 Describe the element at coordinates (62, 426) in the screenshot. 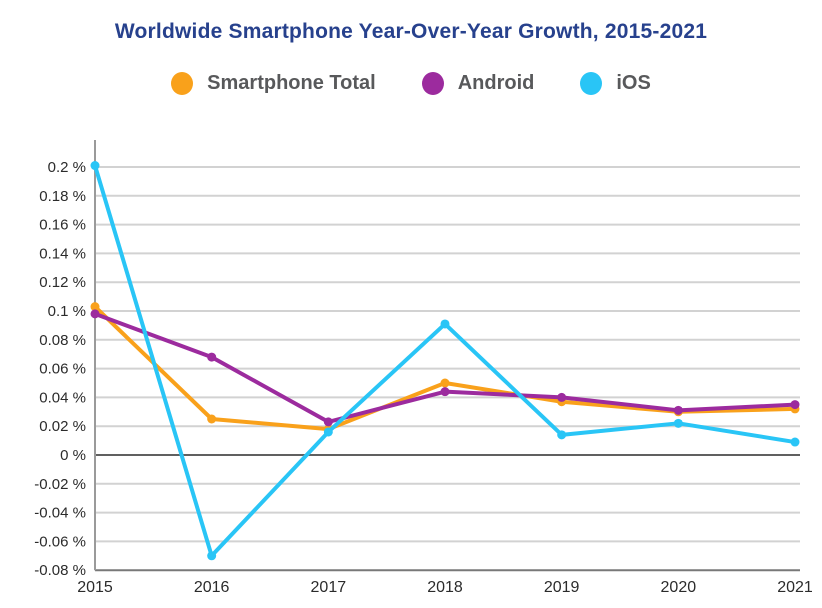

I see `y-axis-tick-label: 0.02 %` at that location.